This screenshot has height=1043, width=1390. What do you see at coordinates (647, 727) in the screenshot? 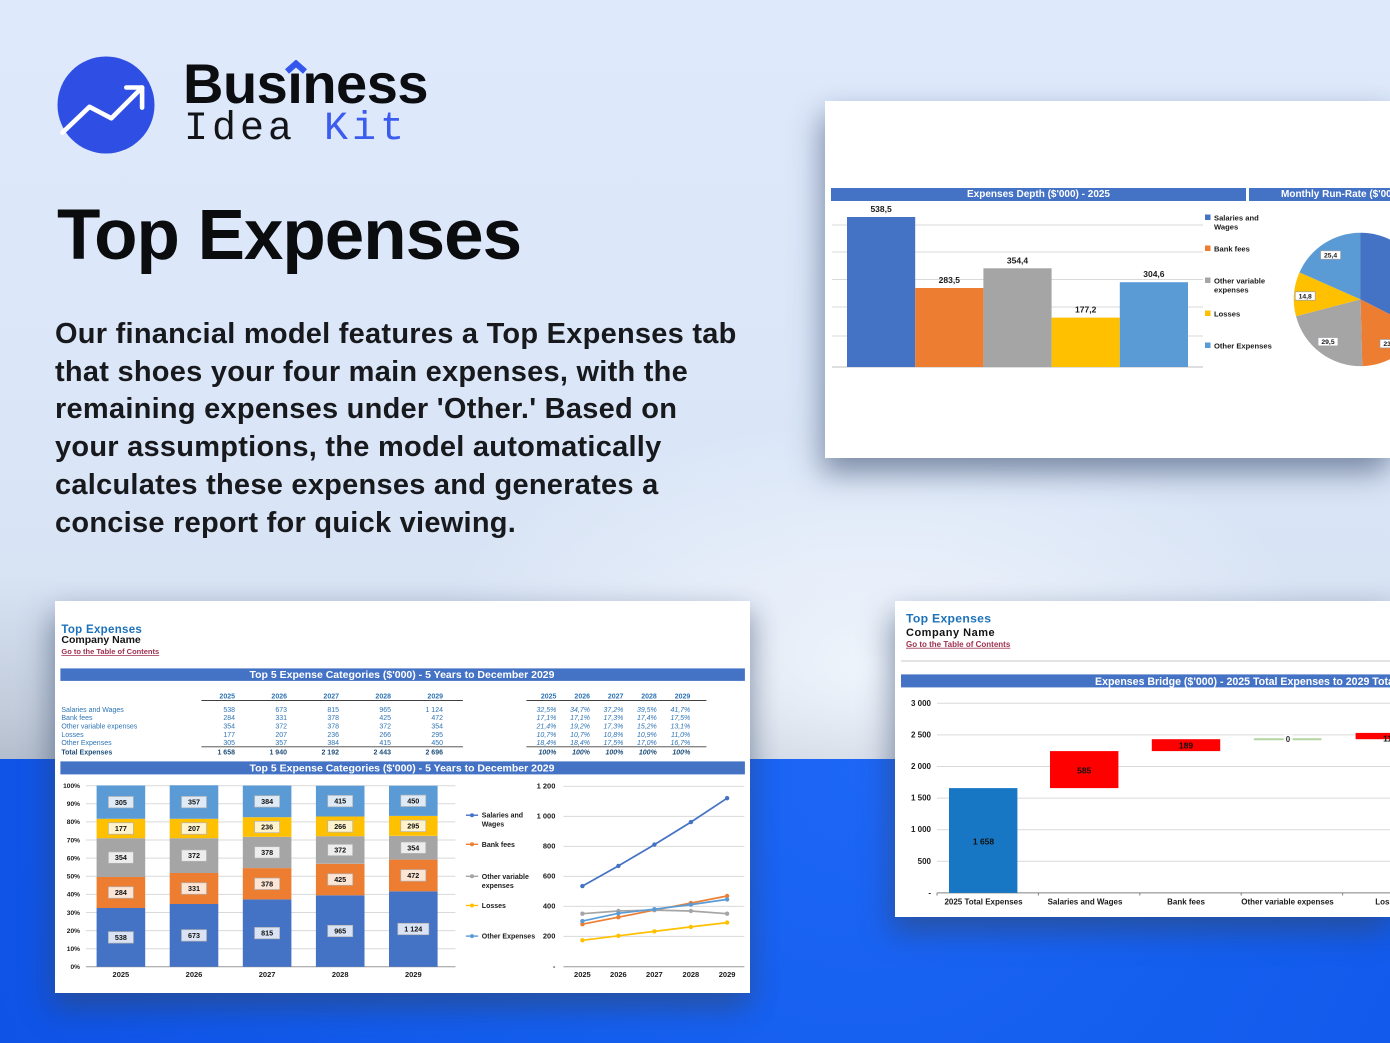
I see `svg-text: 15,2%` at bounding box center [647, 727].